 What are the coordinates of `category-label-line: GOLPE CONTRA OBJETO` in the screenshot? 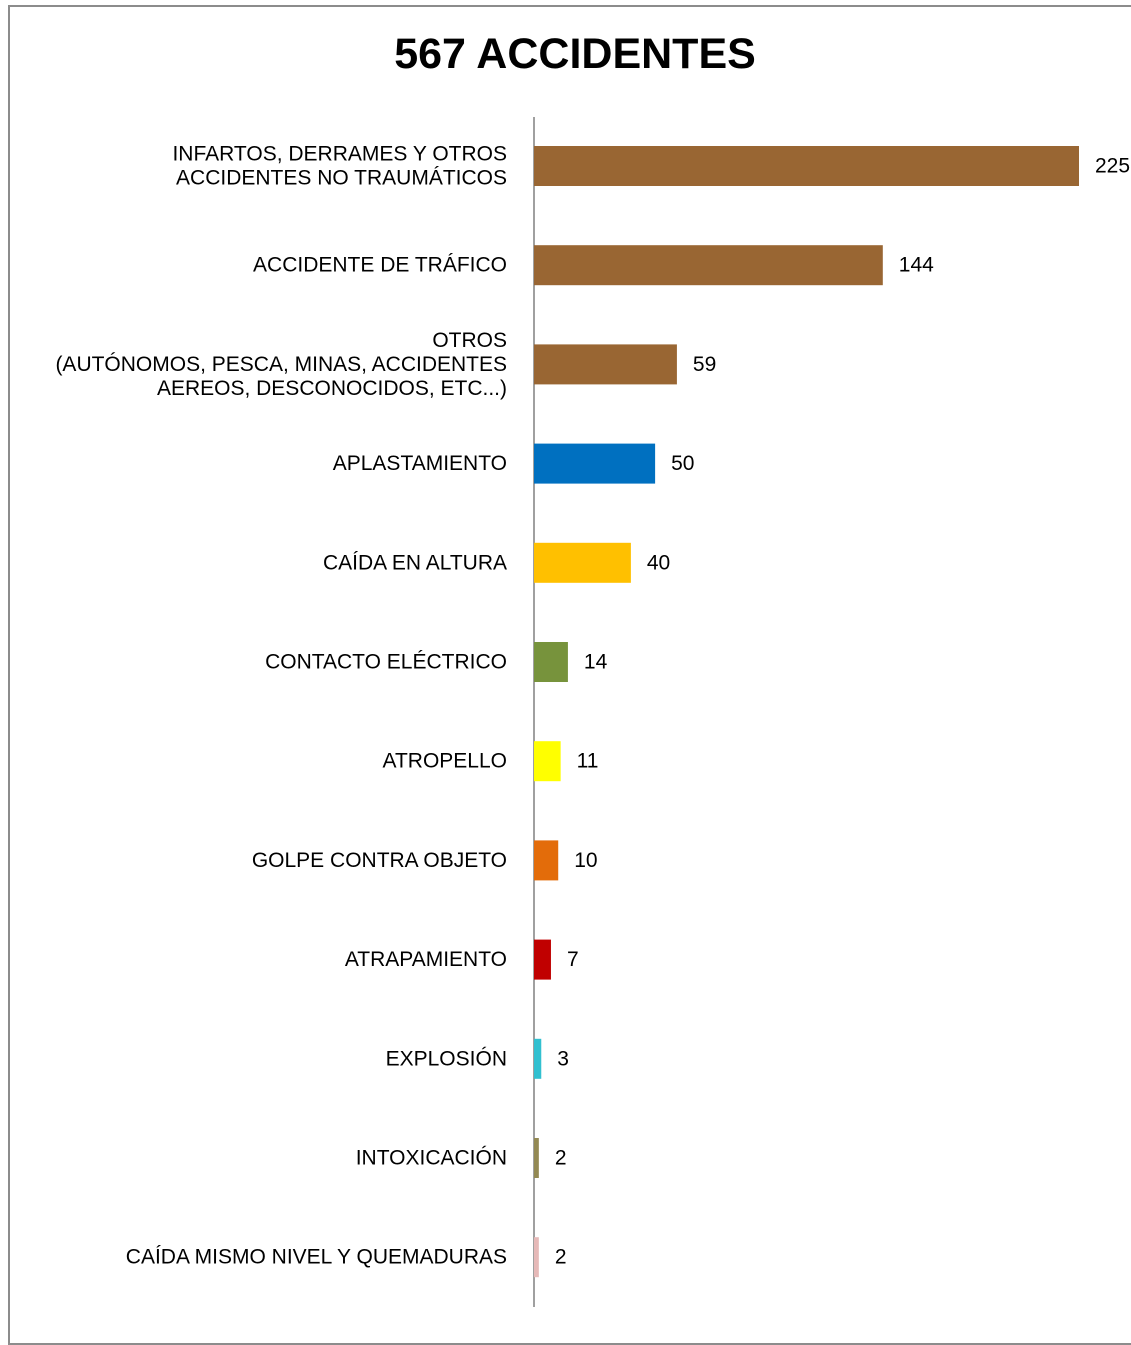 It's located at (379, 860).